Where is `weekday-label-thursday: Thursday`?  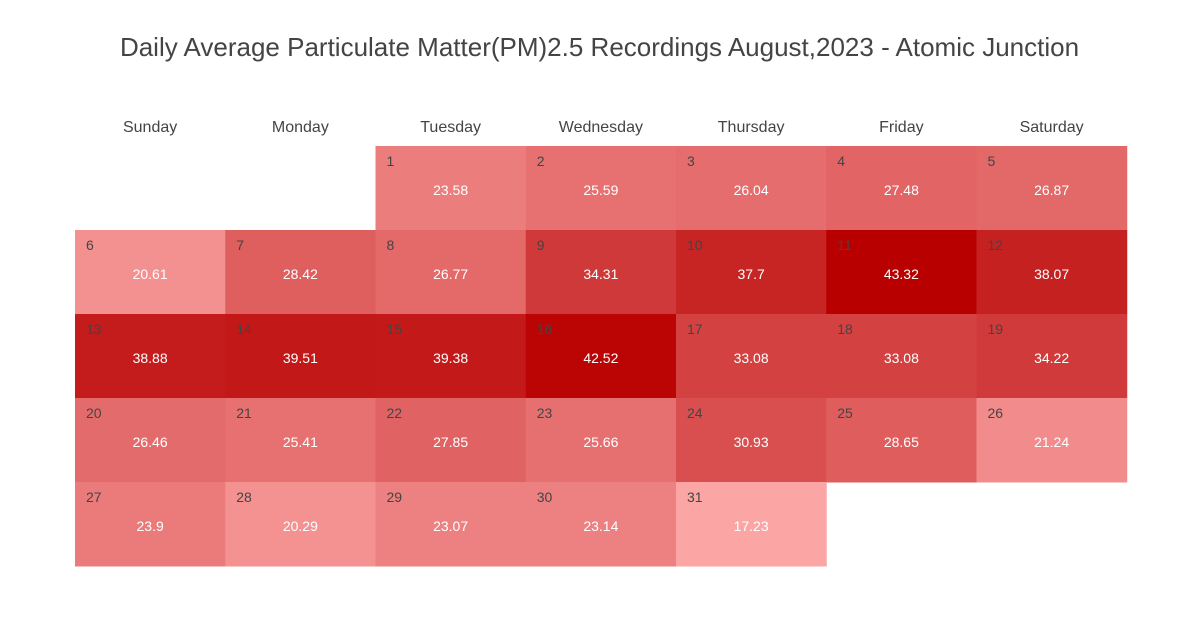 weekday-label-thursday: Thursday is located at coordinates (751, 127).